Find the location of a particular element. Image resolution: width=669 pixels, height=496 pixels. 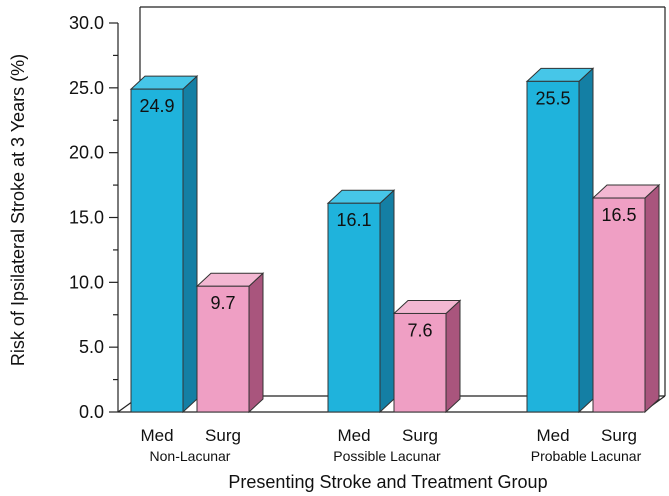

bar-side-probable-lacunar-surg is located at coordinates (652, 298).